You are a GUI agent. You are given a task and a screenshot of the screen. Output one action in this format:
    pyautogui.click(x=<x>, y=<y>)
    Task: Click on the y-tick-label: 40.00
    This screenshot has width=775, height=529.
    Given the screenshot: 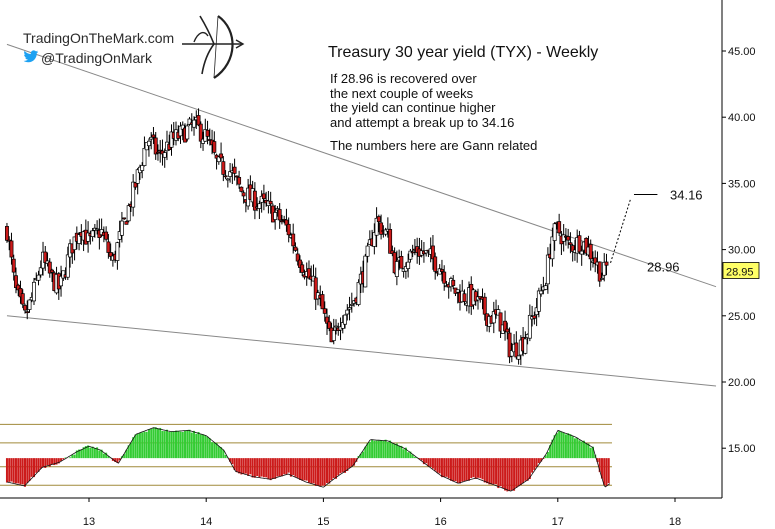 What is the action you would take?
    pyautogui.click(x=742, y=118)
    